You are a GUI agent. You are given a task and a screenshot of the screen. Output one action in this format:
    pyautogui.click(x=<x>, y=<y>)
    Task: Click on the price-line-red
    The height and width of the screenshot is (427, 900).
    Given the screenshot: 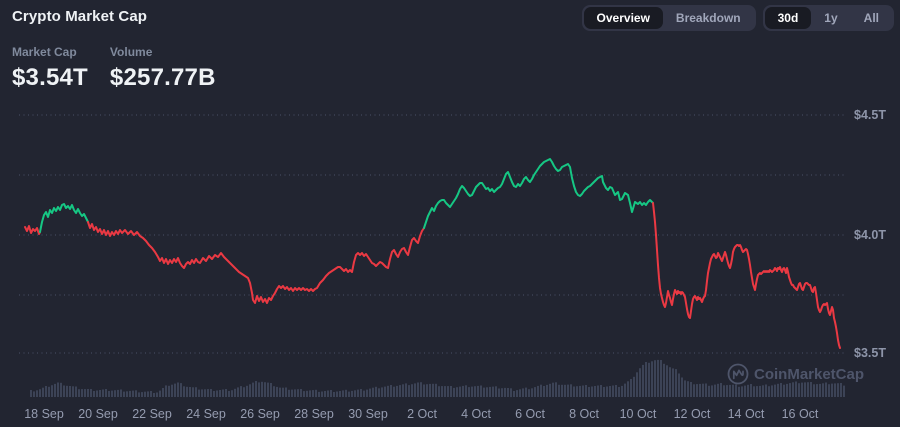 What is the action you would take?
    pyautogui.click(x=746, y=275)
    